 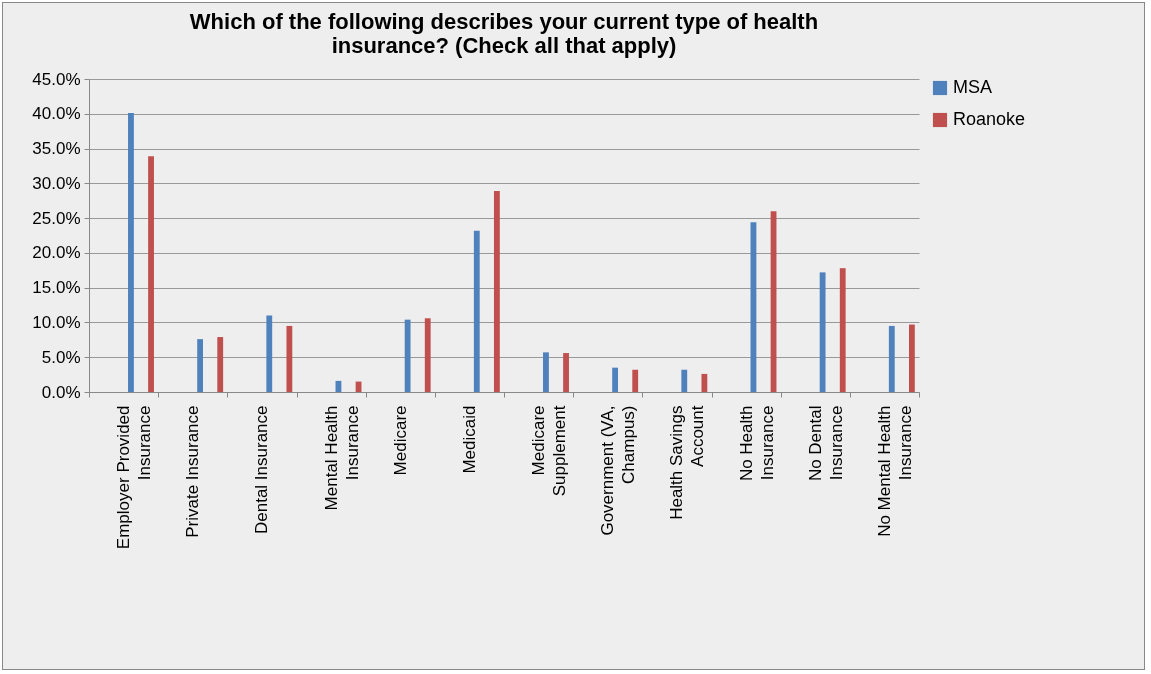 What do you see at coordinates (894, 471) in the screenshot?
I see `x-tick-label: No Mental Health Insurance` at bounding box center [894, 471].